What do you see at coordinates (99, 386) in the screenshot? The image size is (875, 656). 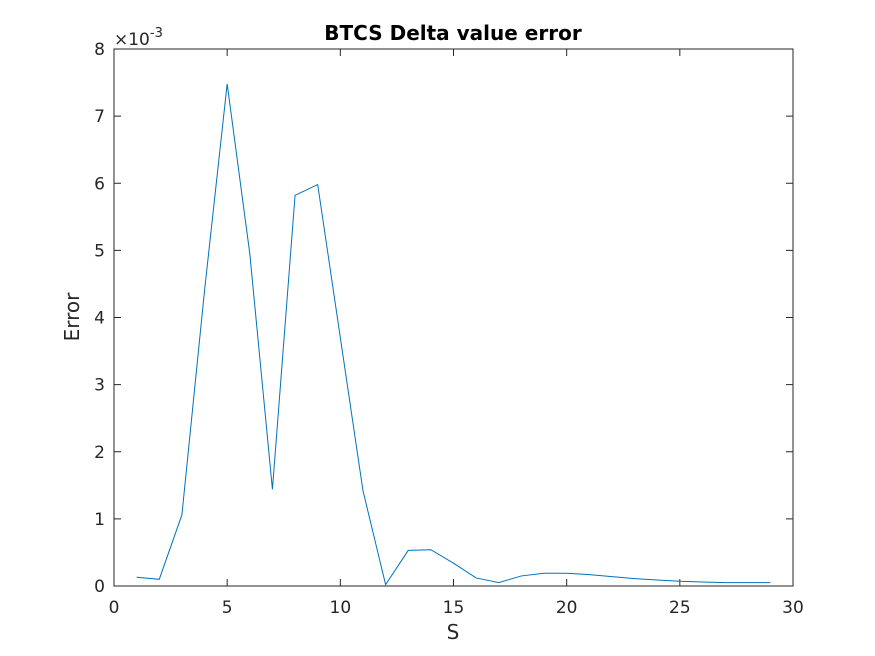 I see `y-tick-label-3: 3` at bounding box center [99, 386].